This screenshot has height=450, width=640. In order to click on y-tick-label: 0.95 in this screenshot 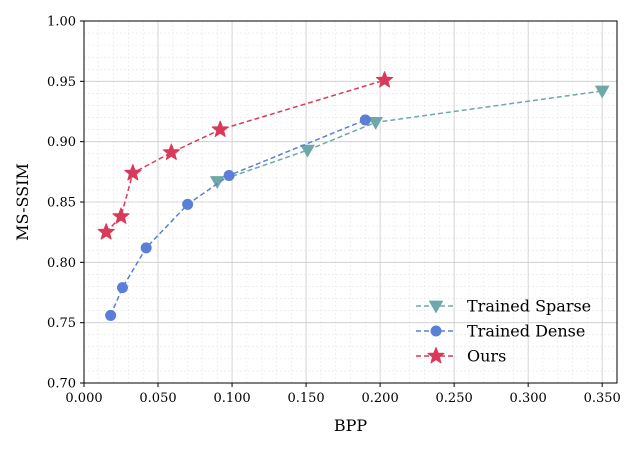, I will do `click(61, 82)`.